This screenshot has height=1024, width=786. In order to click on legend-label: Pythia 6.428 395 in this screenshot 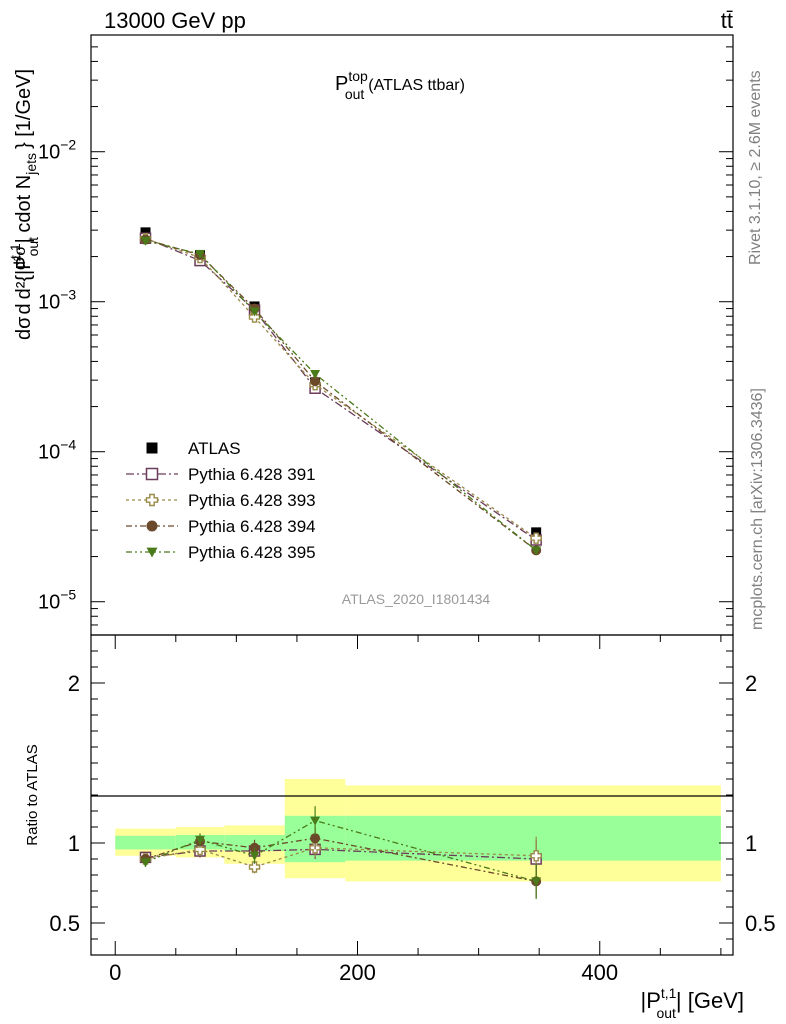, I will do `click(252, 552)`.